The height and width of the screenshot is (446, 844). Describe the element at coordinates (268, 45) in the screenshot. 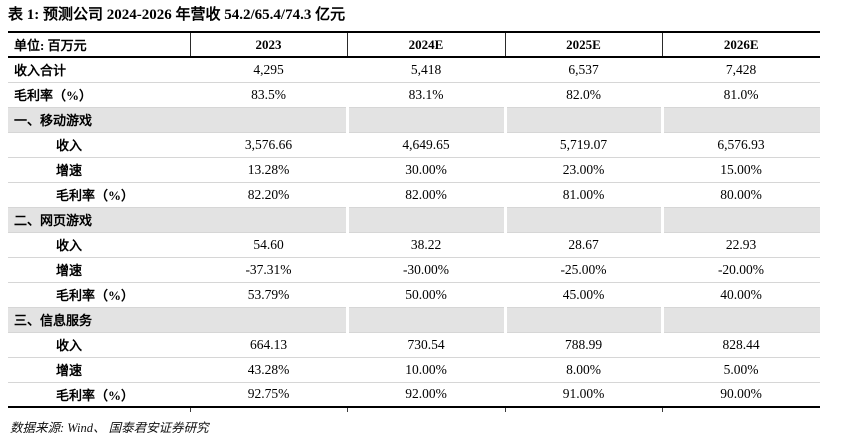

I see `year-header-2023: 2023` at that location.